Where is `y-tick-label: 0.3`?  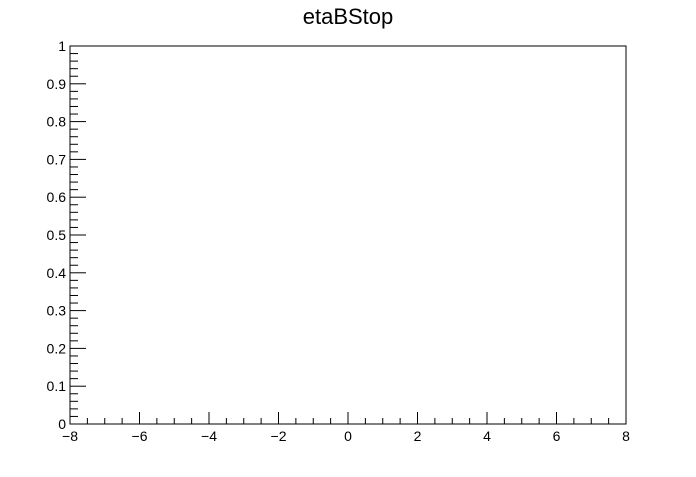
y-tick-label: 0.3 is located at coordinates (57, 311).